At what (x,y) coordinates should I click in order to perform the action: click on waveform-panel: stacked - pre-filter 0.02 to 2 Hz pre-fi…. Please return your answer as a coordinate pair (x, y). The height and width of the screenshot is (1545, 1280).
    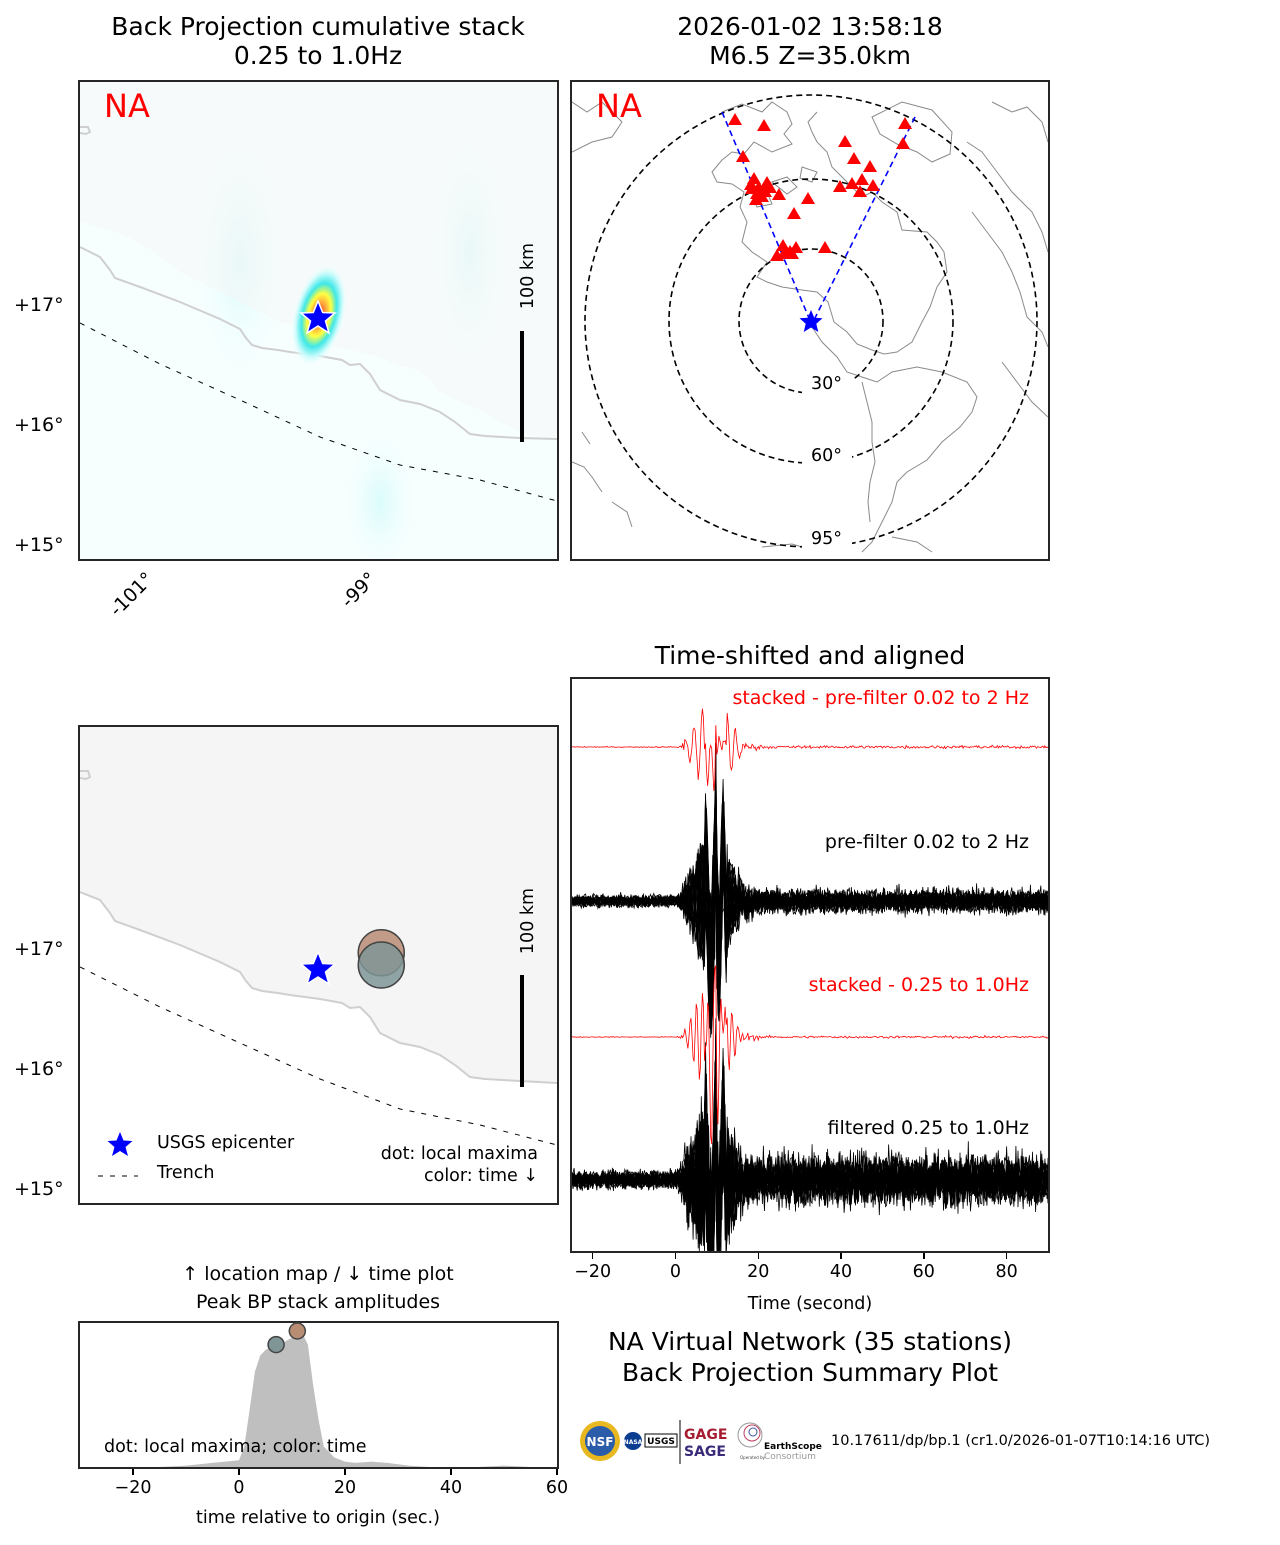
    Looking at the image, I should click on (810, 965).